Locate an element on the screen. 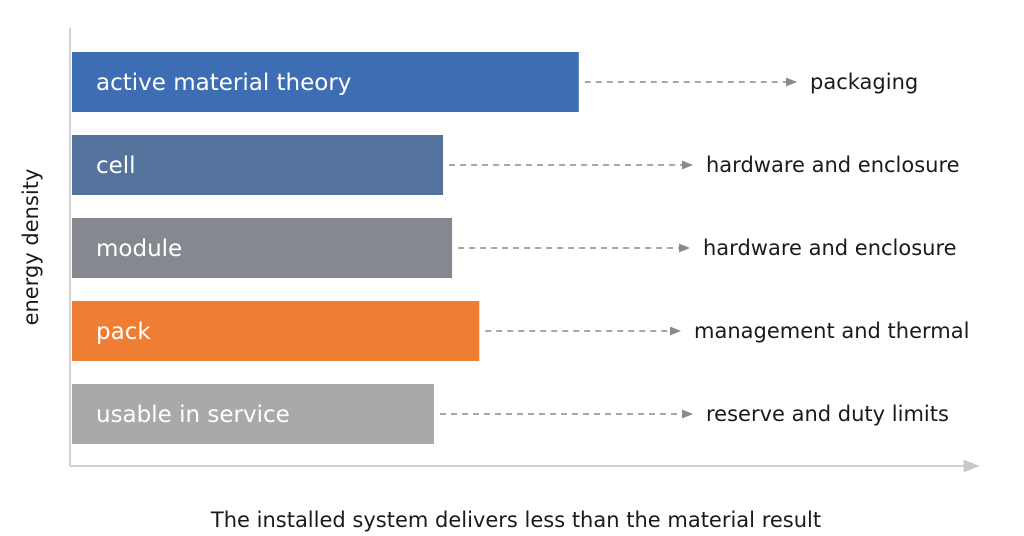 This screenshot has width=1024, height=536. annotation-usable-in-service: reserve and duty limits is located at coordinates (827, 414).